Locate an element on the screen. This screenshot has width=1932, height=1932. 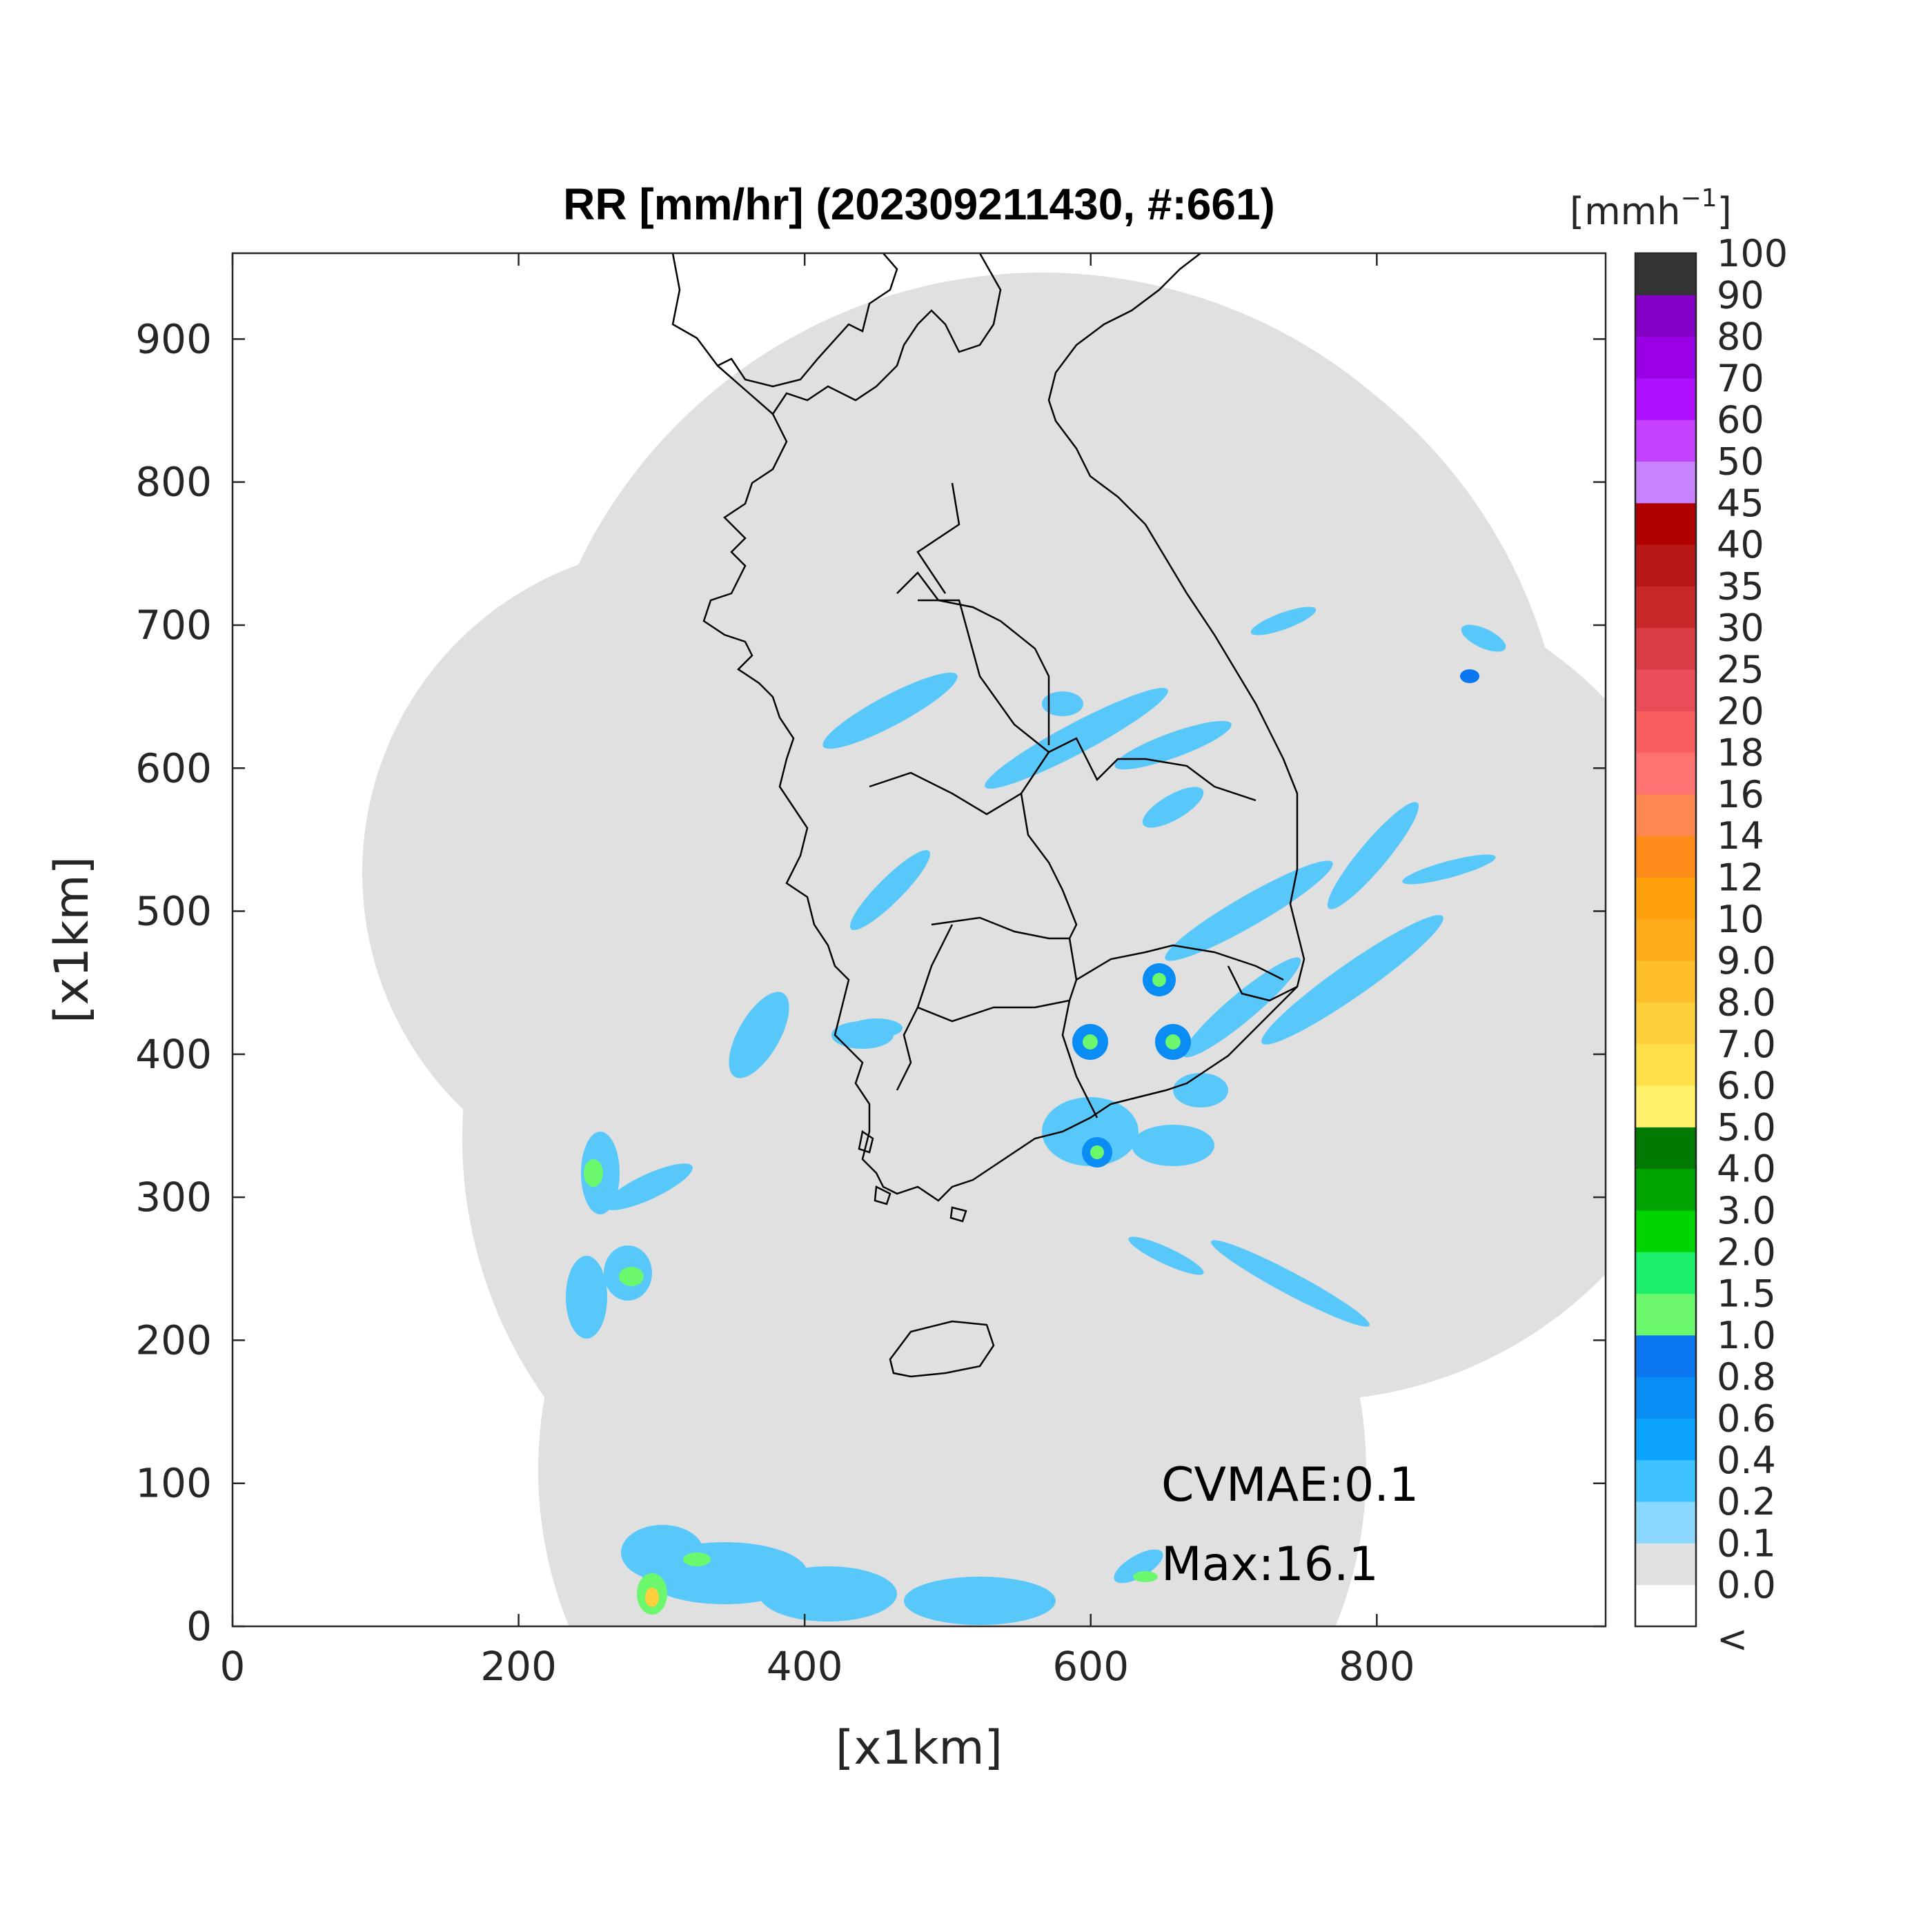
max-annotation: Max:16.1 is located at coordinates (1270, 1564).